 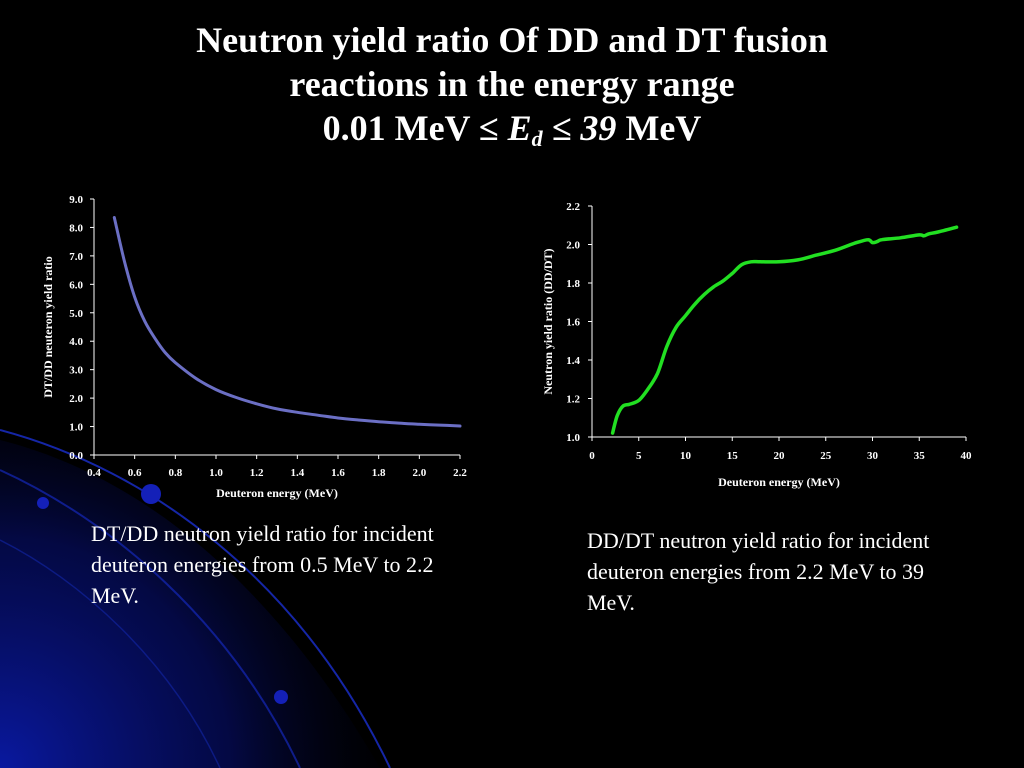 What do you see at coordinates (257, 473) in the screenshot?
I see `x-tick-label: 1.2` at bounding box center [257, 473].